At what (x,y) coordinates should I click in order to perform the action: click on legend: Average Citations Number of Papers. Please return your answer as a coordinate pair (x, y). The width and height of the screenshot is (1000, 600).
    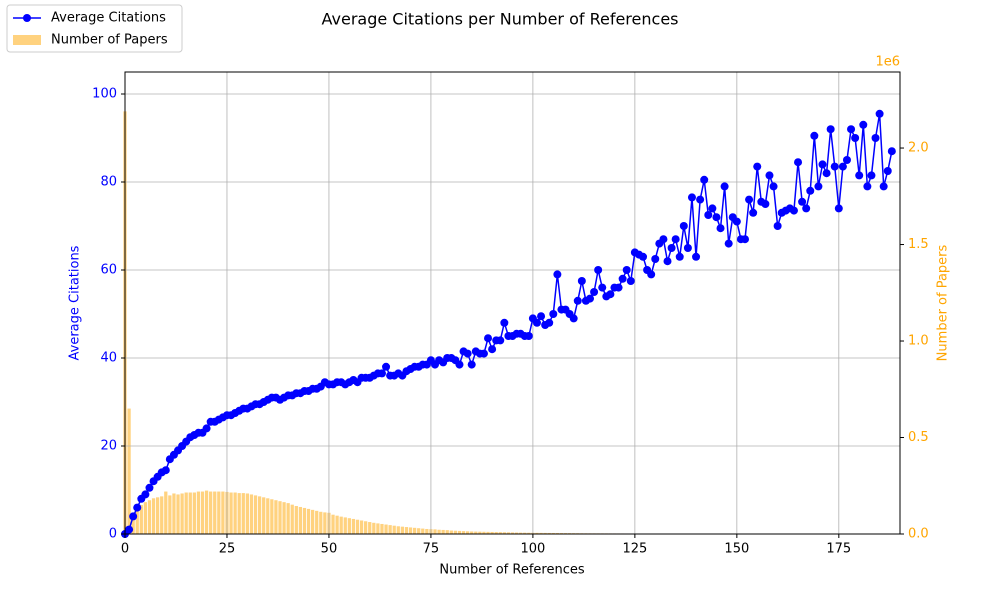
    Looking at the image, I should click on (94, 28).